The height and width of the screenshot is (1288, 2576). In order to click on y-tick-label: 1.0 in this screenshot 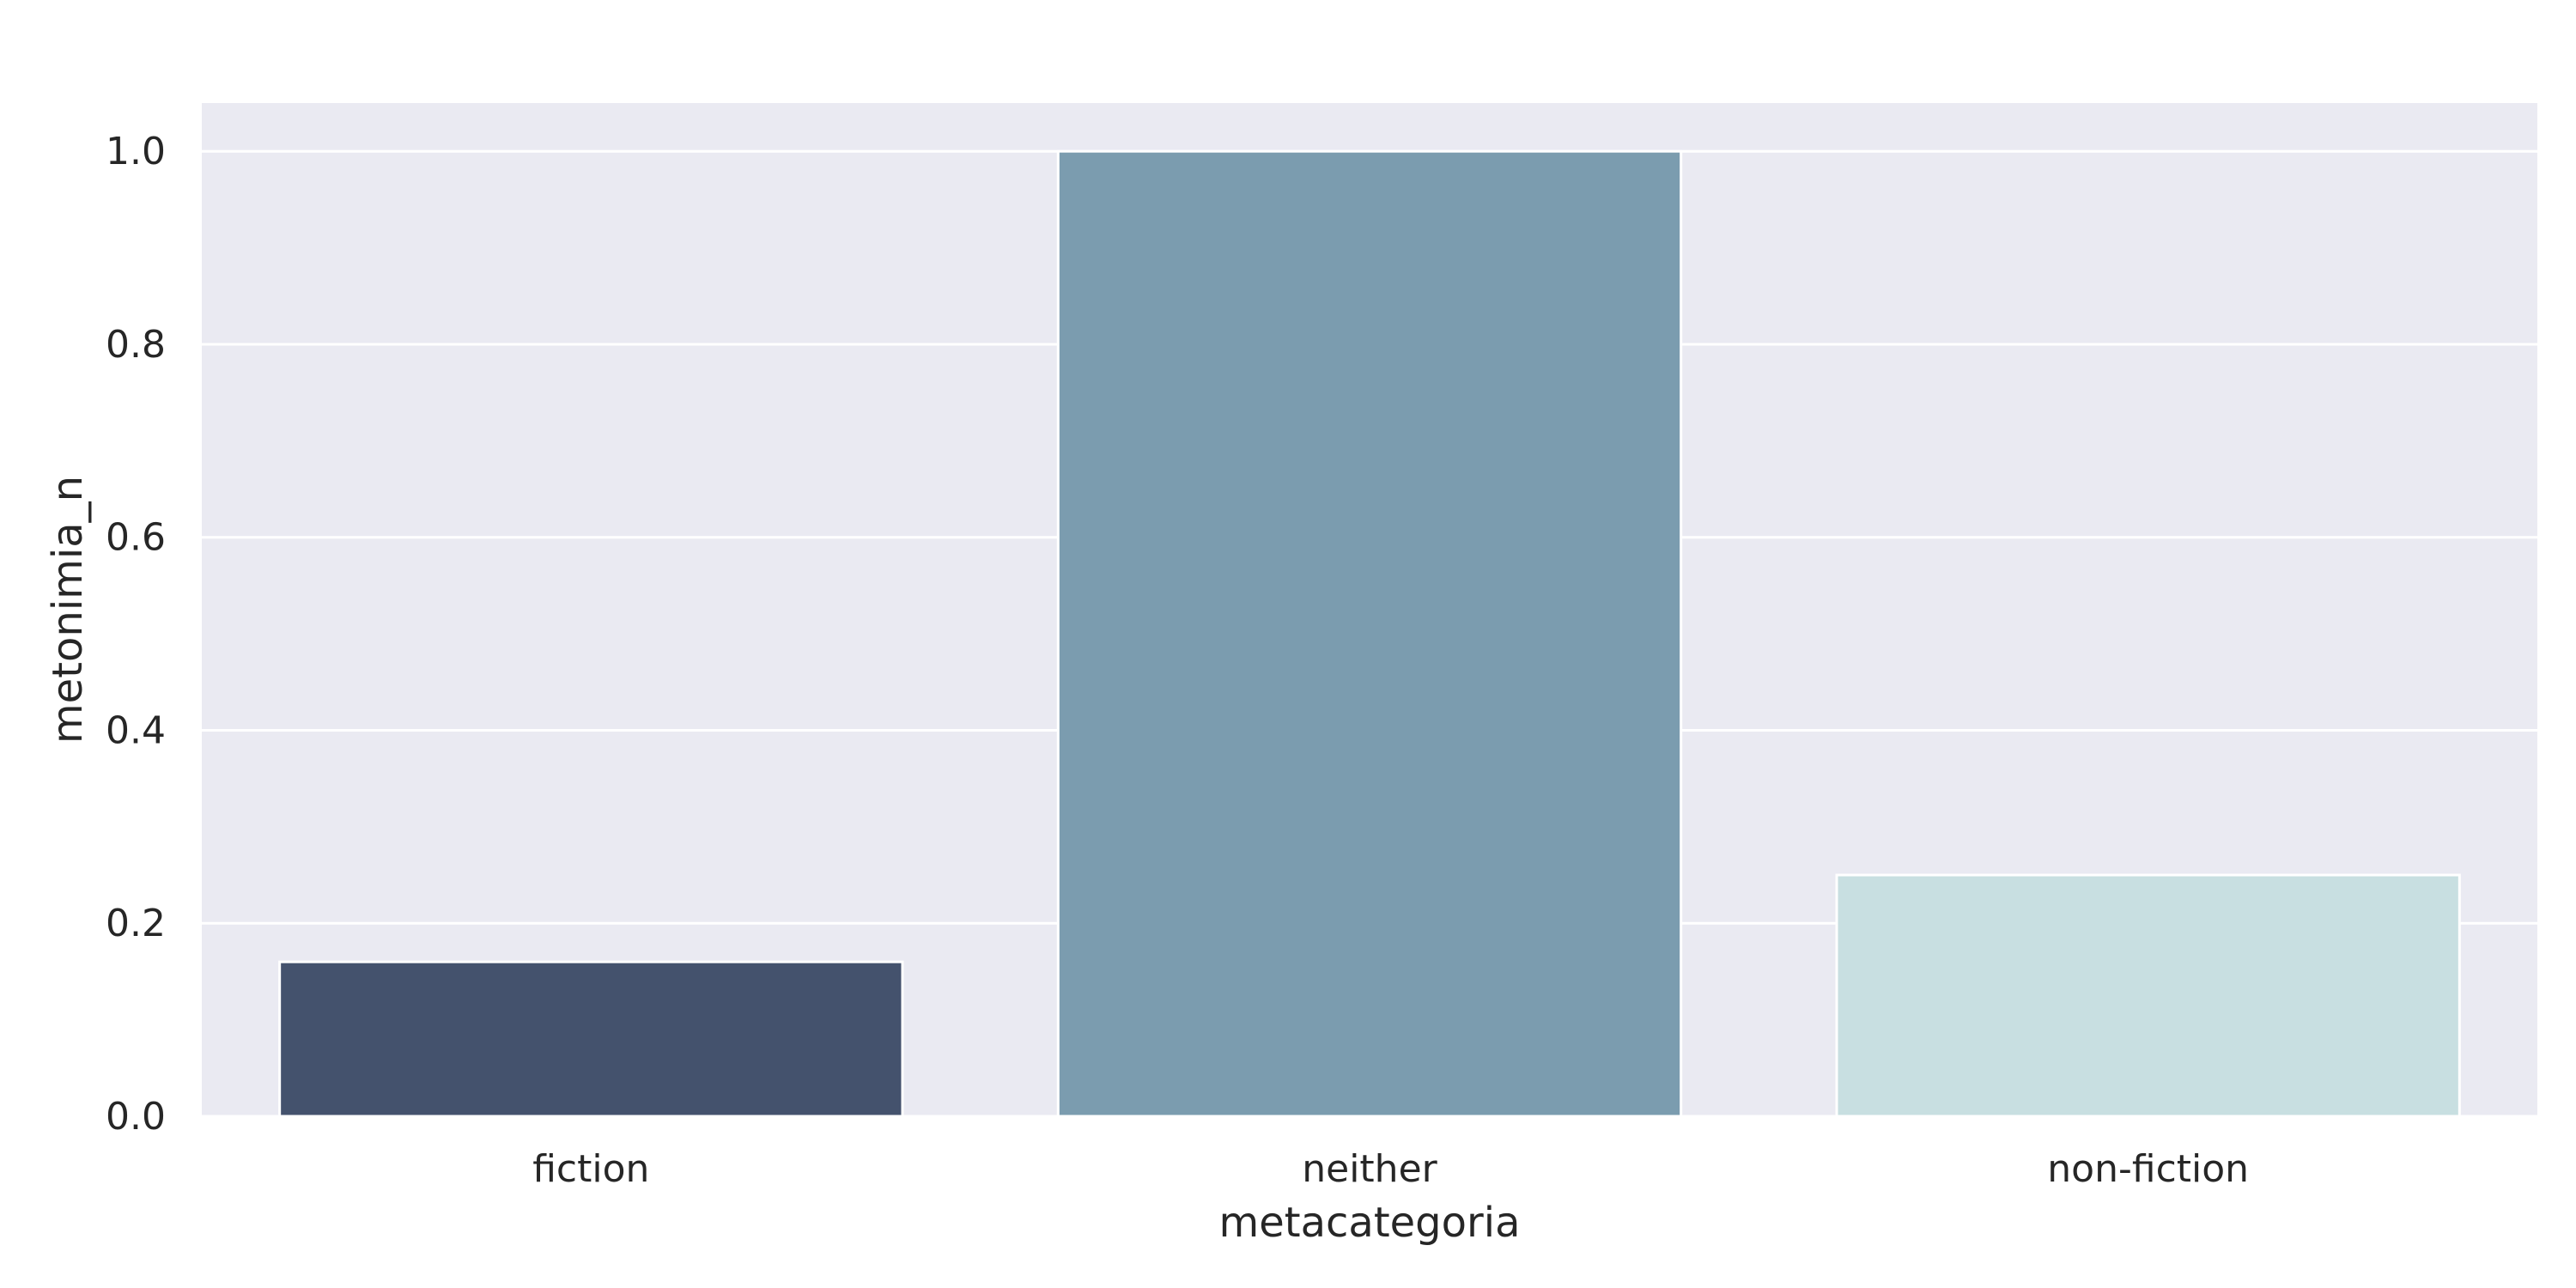, I will do `click(136, 151)`.